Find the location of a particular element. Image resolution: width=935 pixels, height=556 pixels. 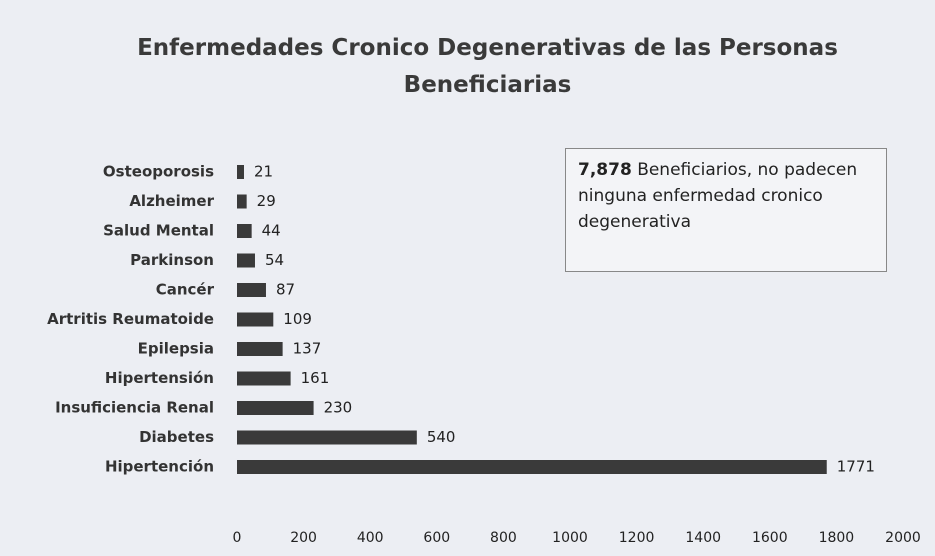

data-label: 1771 is located at coordinates (856, 467).